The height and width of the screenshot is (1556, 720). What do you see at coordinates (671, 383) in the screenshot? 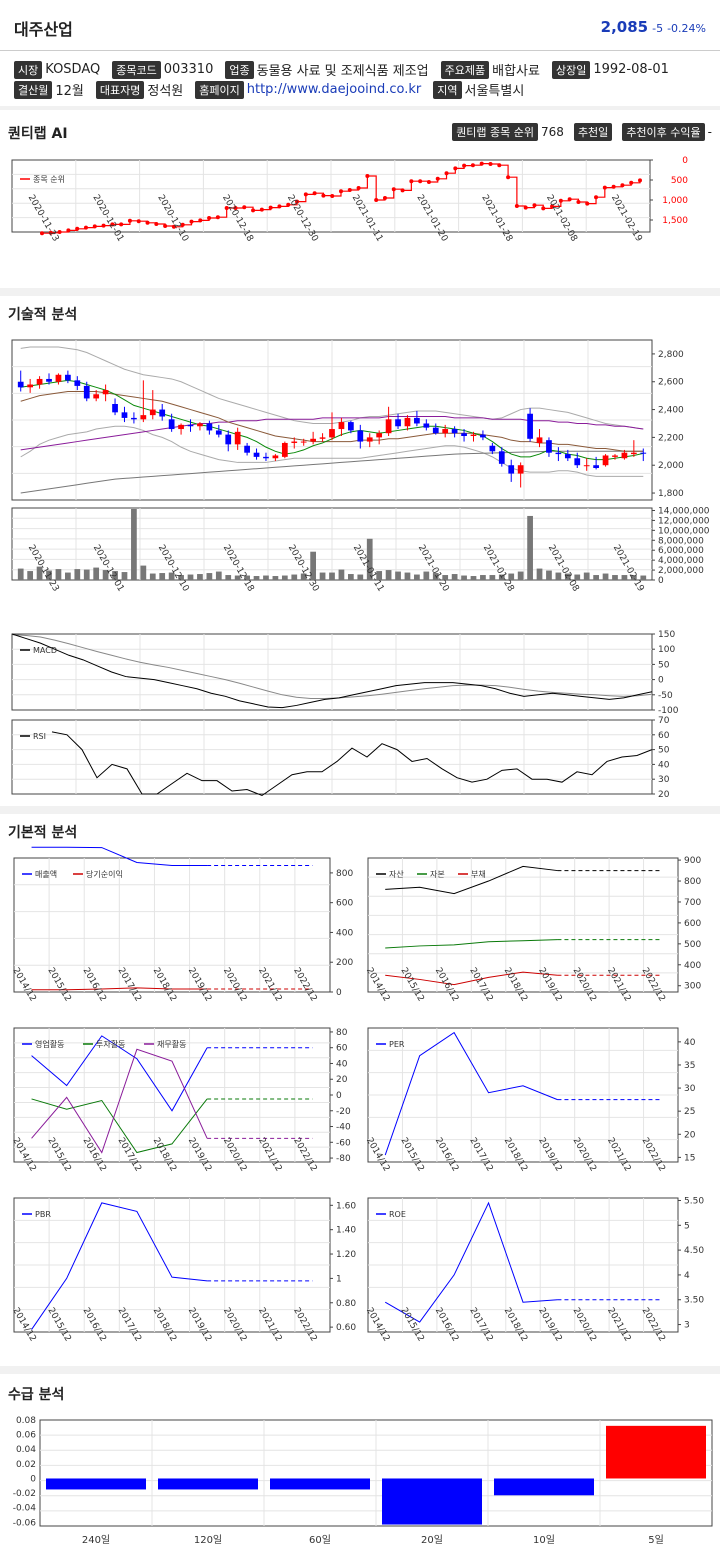
I see `price-tick-label: 2,600` at bounding box center [671, 383].